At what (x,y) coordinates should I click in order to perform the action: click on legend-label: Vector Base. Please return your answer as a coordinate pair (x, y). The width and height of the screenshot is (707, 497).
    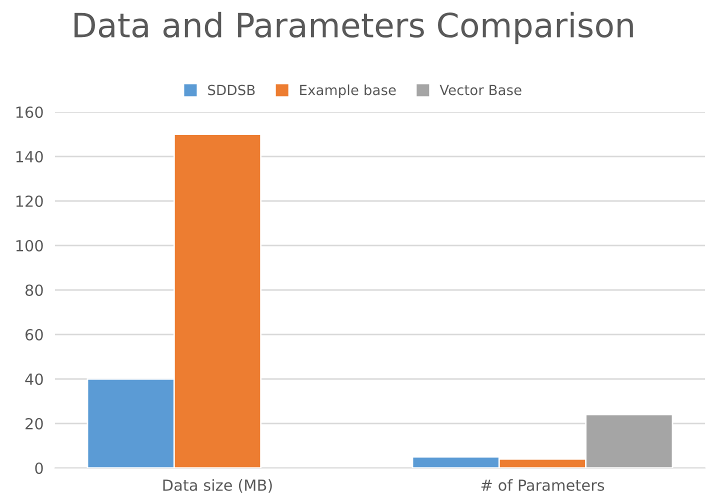
    Looking at the image, I should click on (481, 90).